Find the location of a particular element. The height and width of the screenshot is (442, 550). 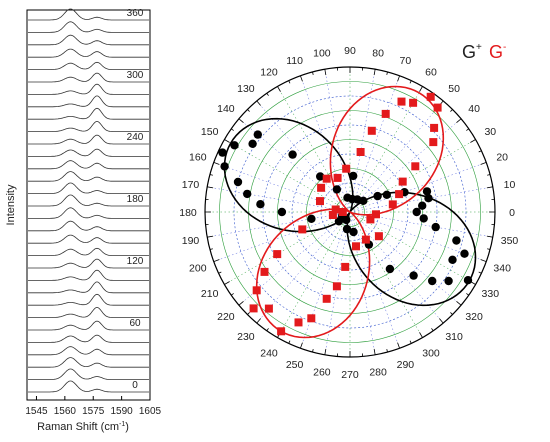

polar-tick-label: 340 is located at coordinates (502, 268).